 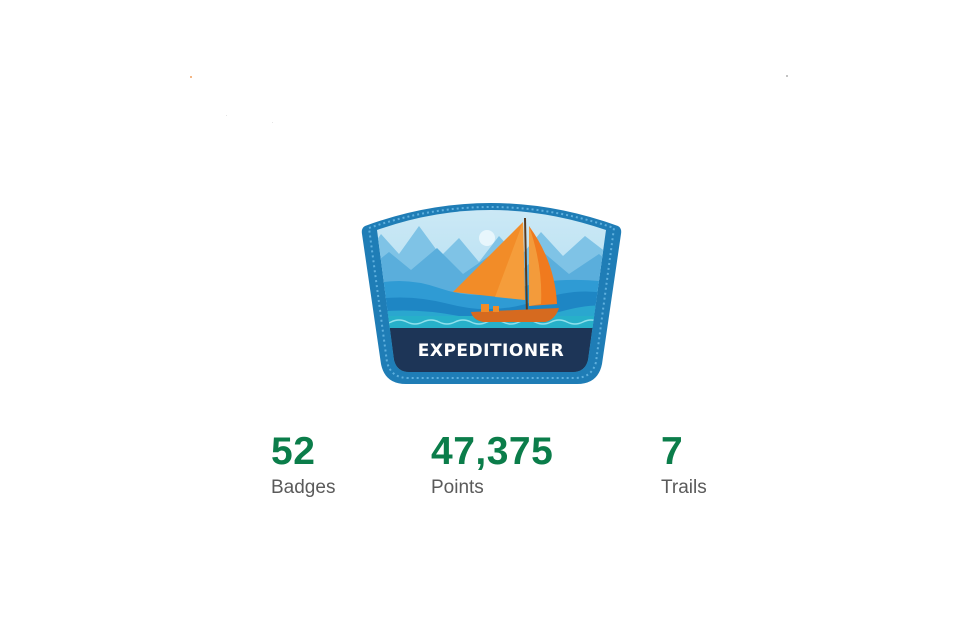 I want to click on rank-badge: EXPEDITIONER, so click(x=491, y=291).